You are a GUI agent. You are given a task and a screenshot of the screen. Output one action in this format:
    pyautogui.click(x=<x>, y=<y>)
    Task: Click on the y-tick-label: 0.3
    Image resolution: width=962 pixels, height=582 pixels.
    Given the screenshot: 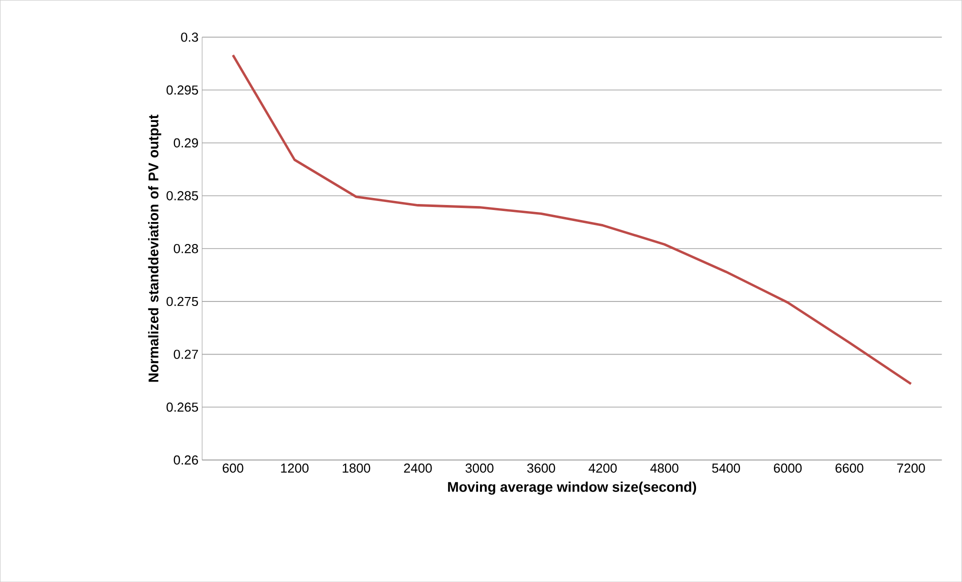 What is the action you would take?
    pyautogui.click(x=189, y=37)
    